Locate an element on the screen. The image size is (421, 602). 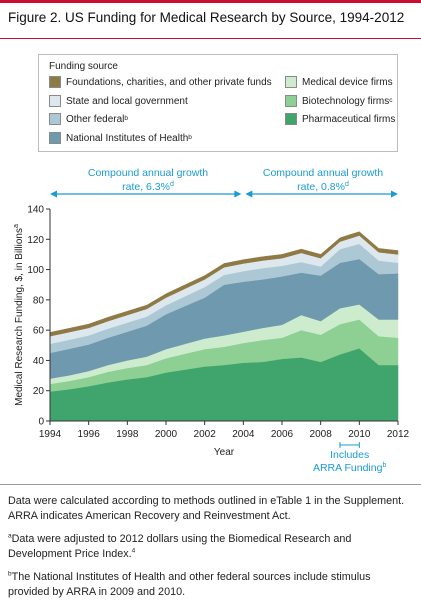
legend-label: National Institutes of Health is located at coordinates (127, 138).